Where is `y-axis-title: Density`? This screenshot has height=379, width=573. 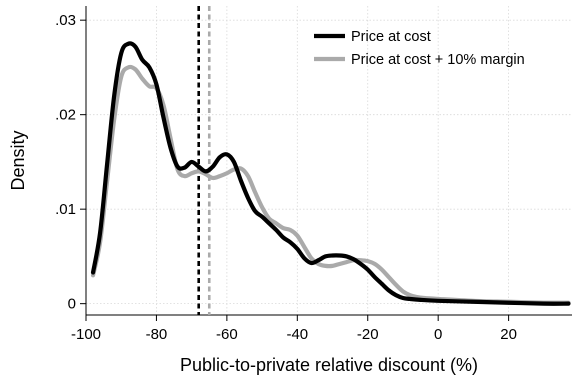 y-axis-title: Density is located at coordinates (18, 160).